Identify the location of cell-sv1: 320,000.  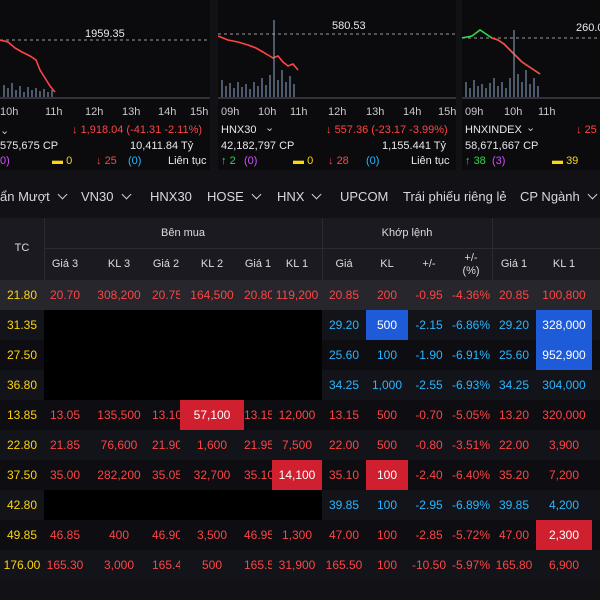
(564, 415).